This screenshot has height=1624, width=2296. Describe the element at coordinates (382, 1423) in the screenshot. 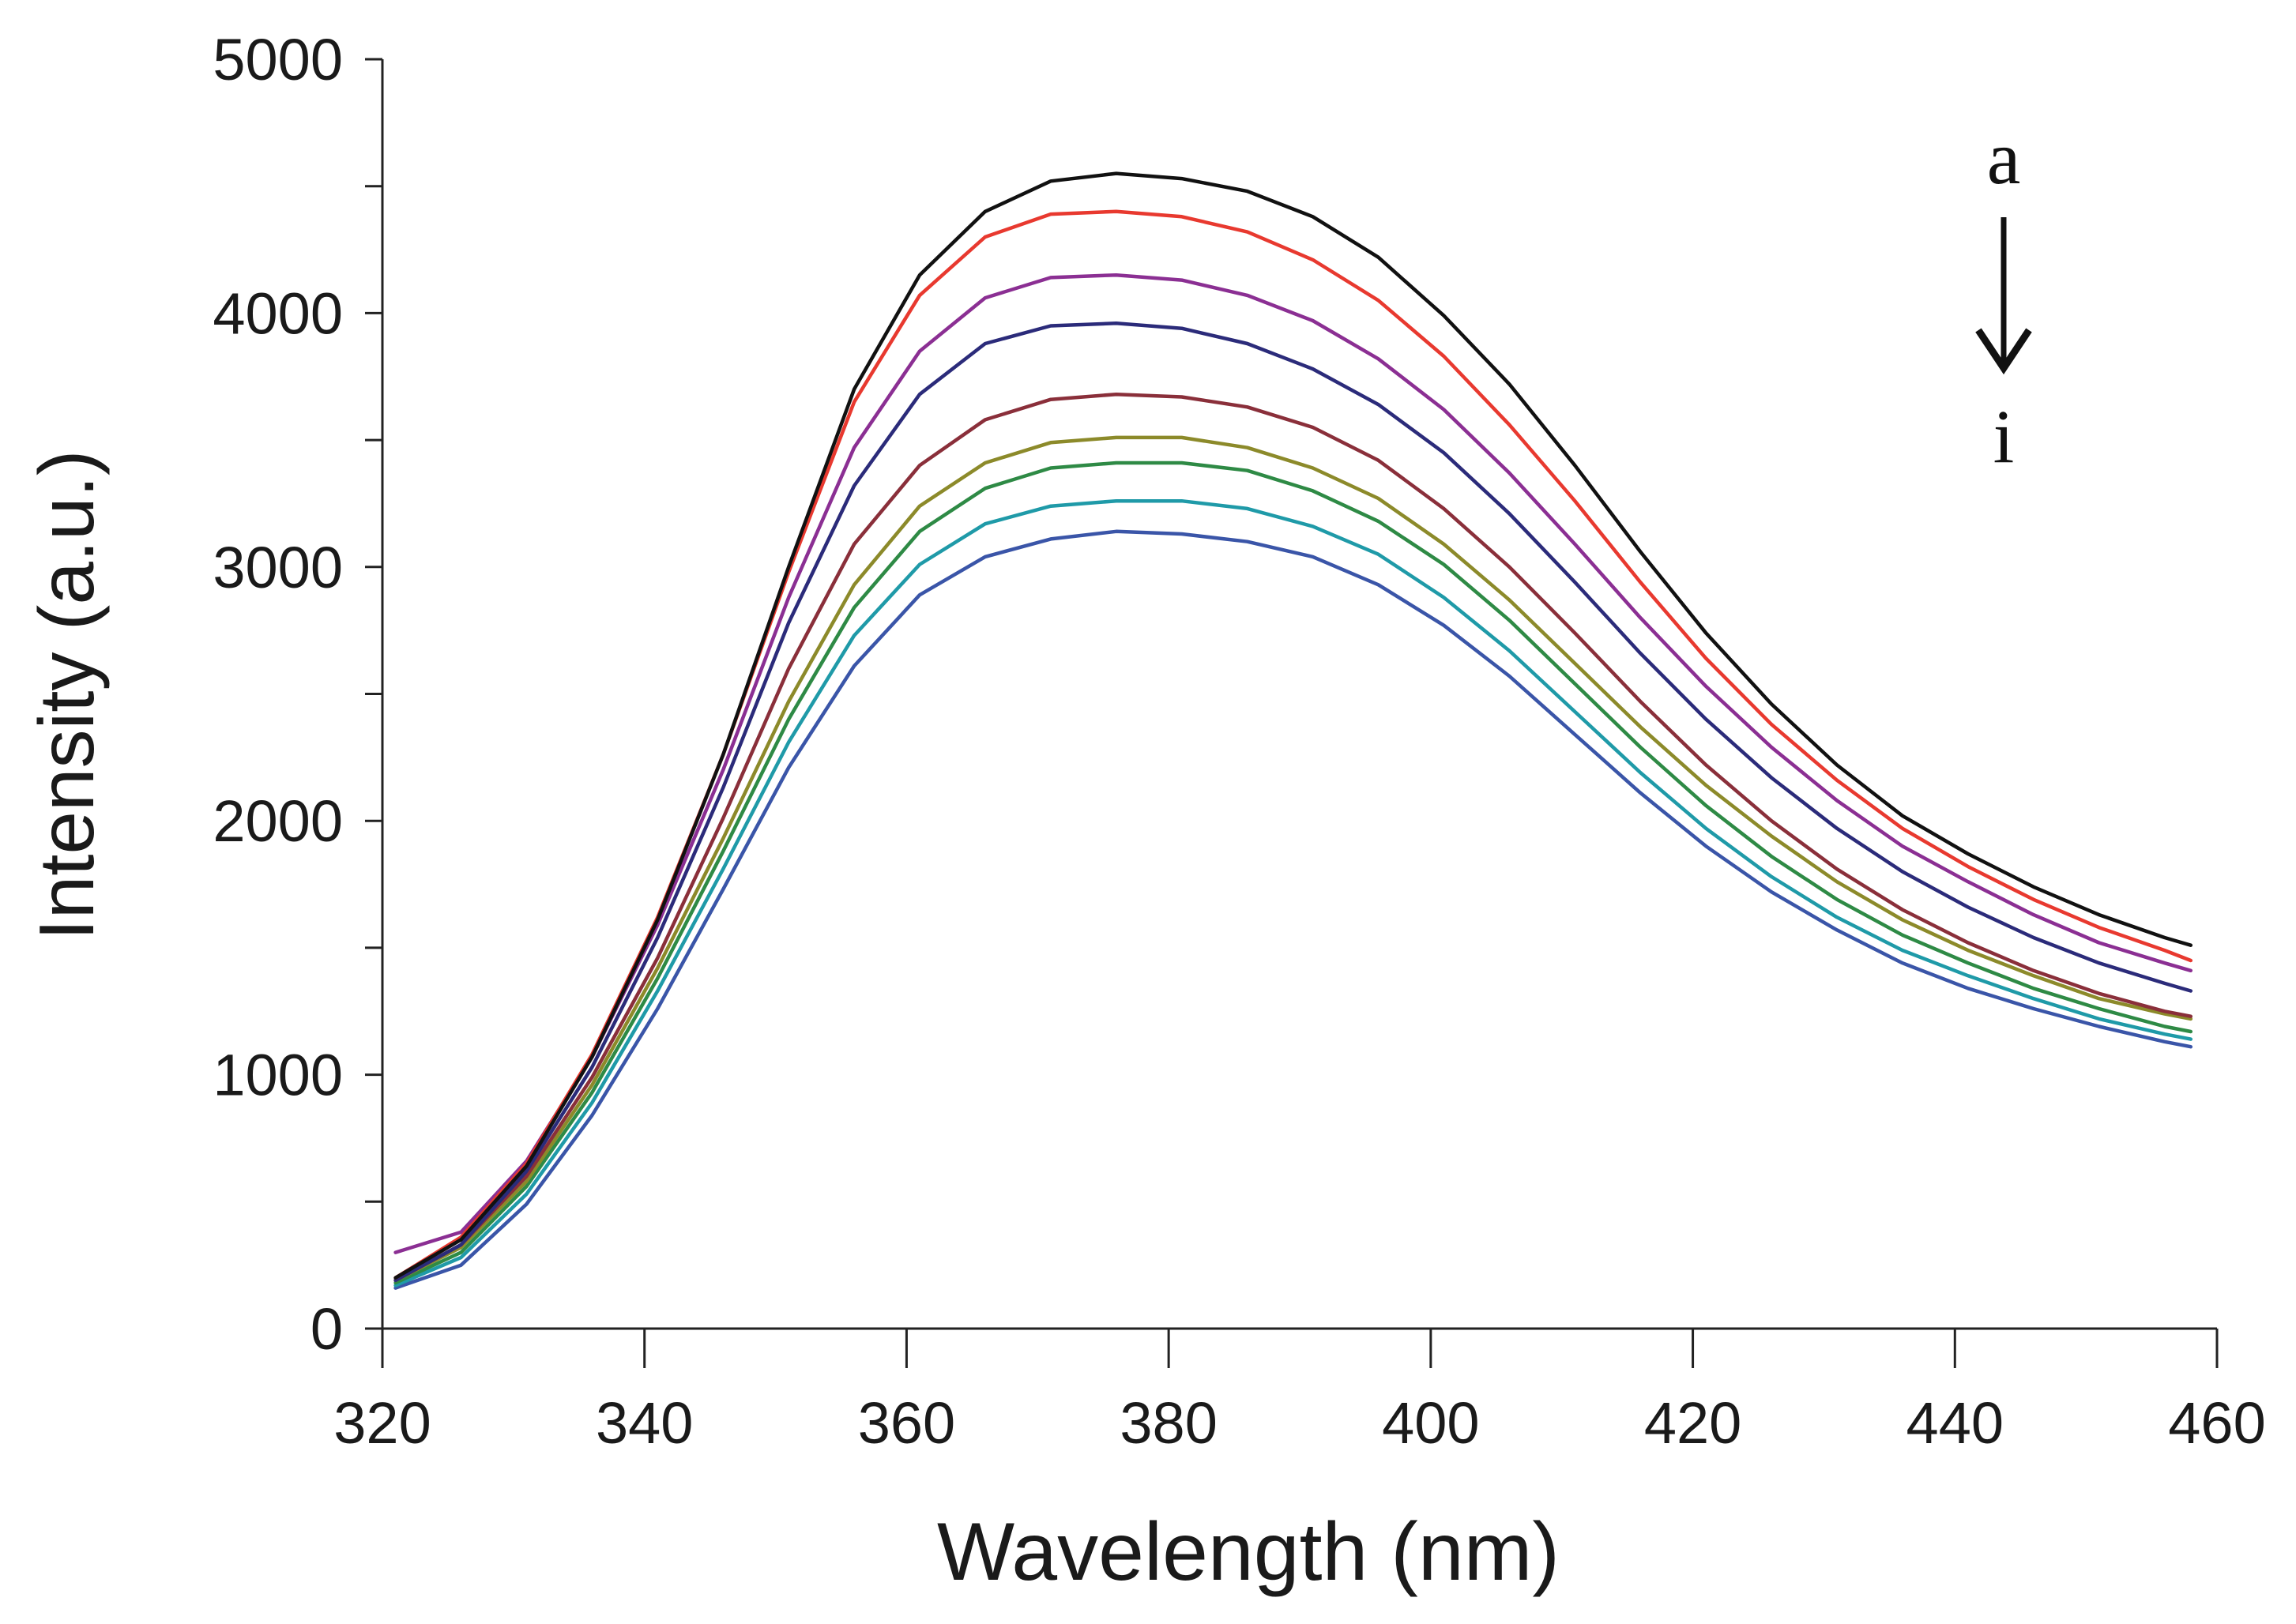

I see `x-tick-label: 320` at that location.